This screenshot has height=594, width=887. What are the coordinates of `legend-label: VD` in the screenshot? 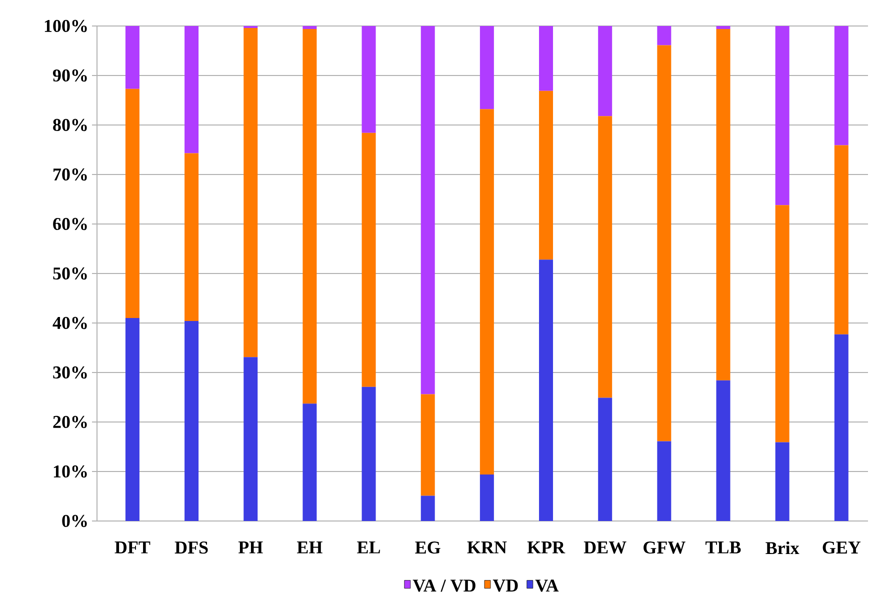 It's located at (505, 586).